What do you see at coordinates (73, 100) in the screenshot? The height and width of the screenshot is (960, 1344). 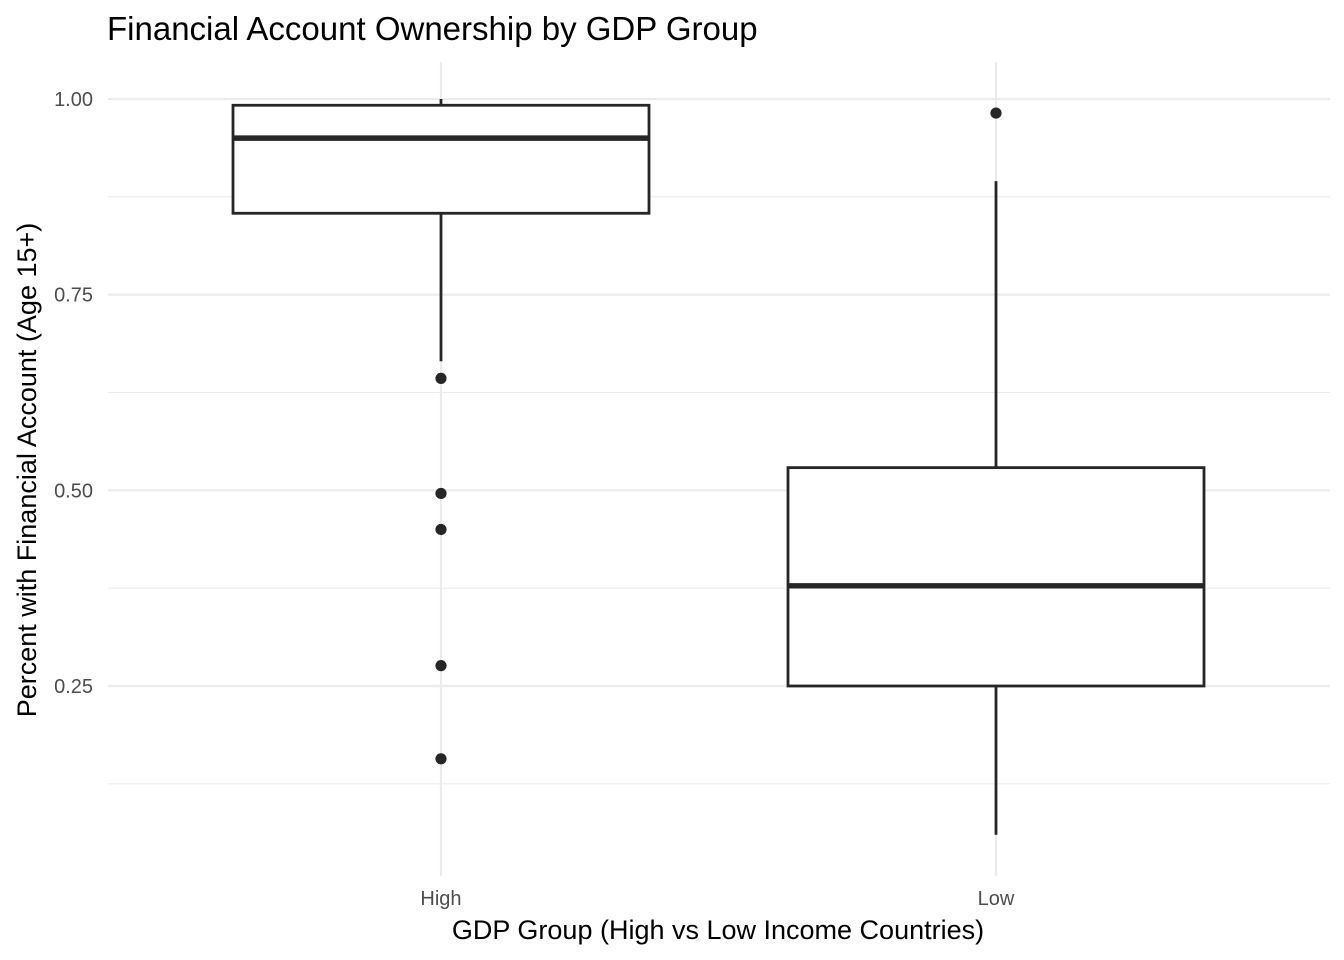 I see `y-tick-label: 1.00` at bounding box center [73, 100].